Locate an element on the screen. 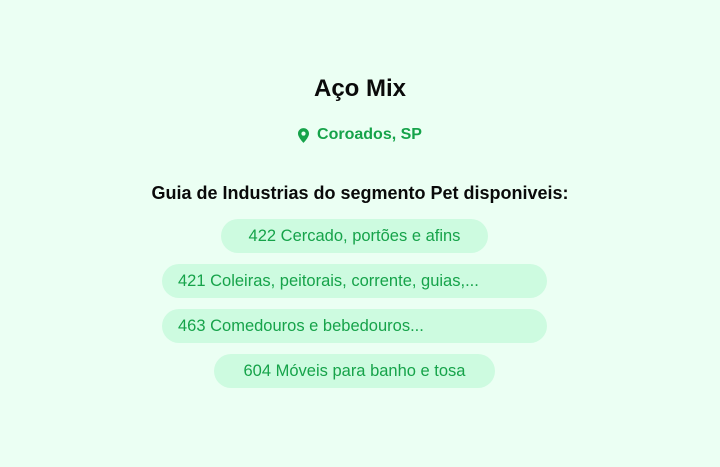 The height and width of the screenshot is (467, 720). location-text: Coroados, SP is located at coordinates (369, 134).